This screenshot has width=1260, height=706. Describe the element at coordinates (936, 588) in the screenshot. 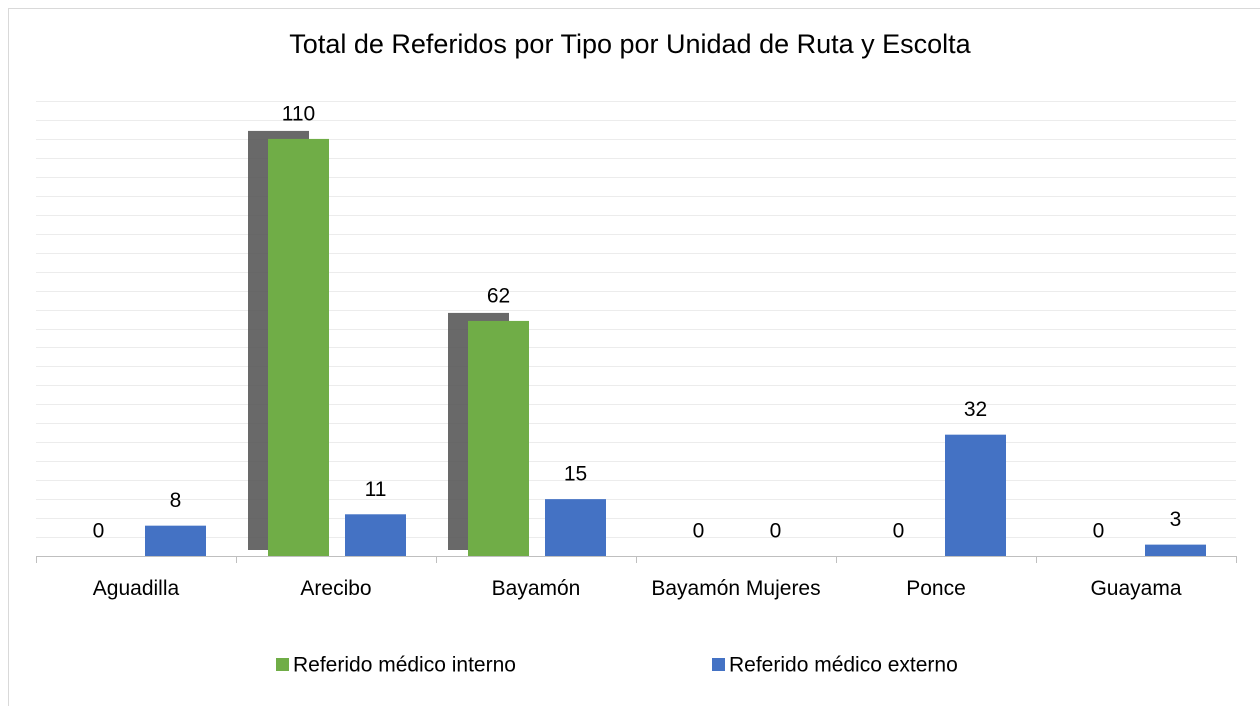

I see `x-tick-label: Ponce` at that location.